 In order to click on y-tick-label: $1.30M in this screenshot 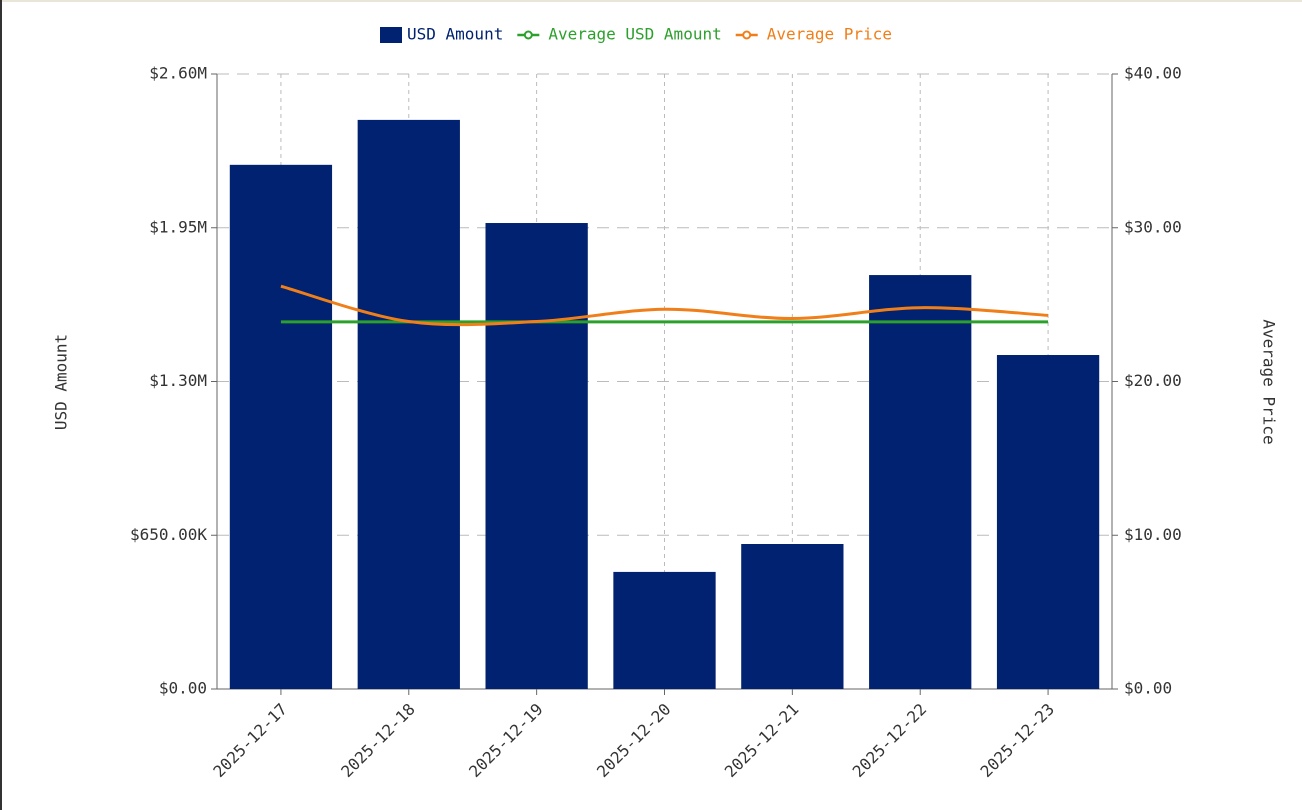, I will do `click(178, 380)`.